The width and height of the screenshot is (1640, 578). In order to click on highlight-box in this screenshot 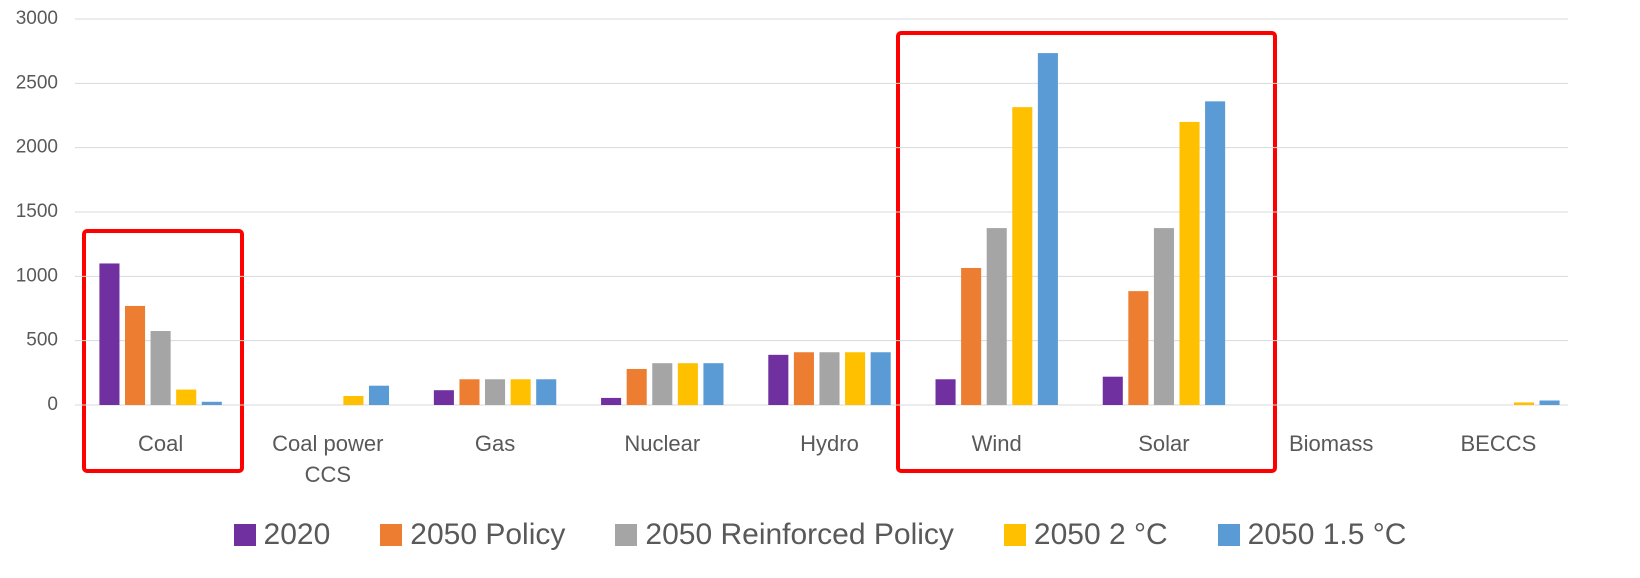, I will do `click(163, 351)`.